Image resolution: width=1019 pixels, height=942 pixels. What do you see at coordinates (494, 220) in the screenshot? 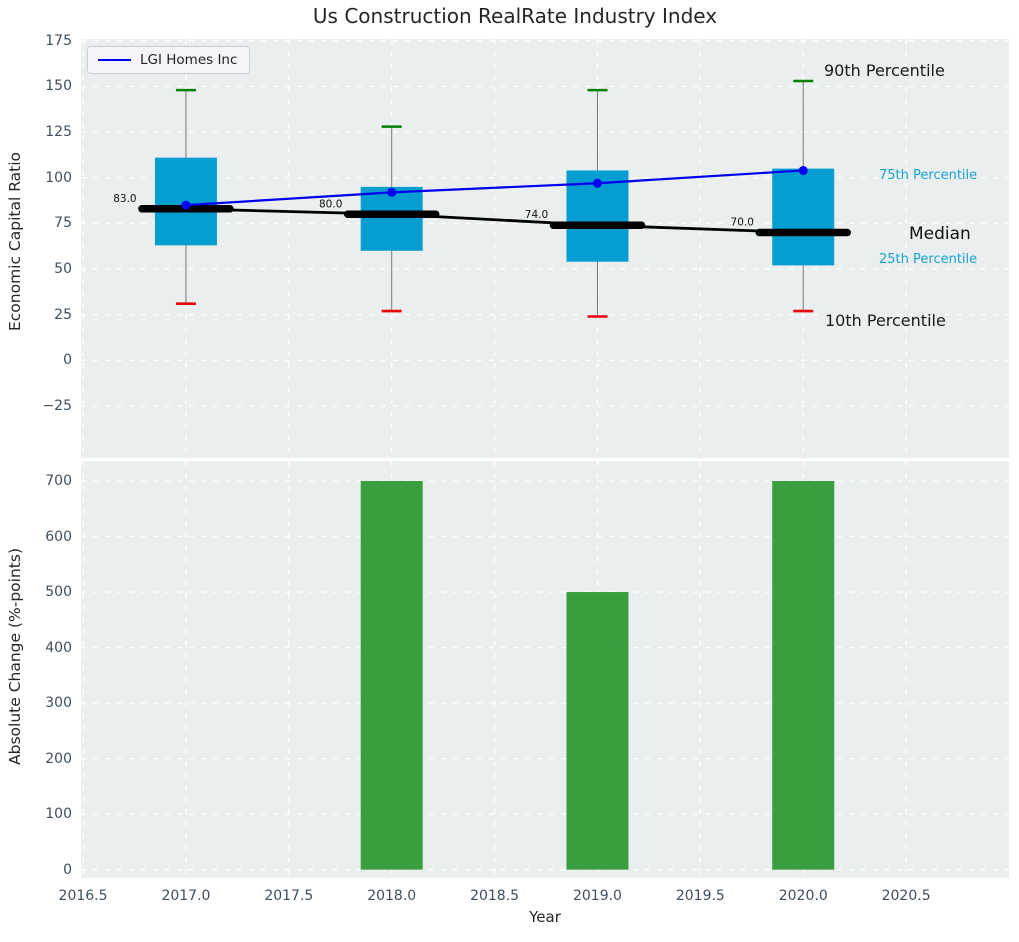
I see `median-line` at bounding box center [494, 220].